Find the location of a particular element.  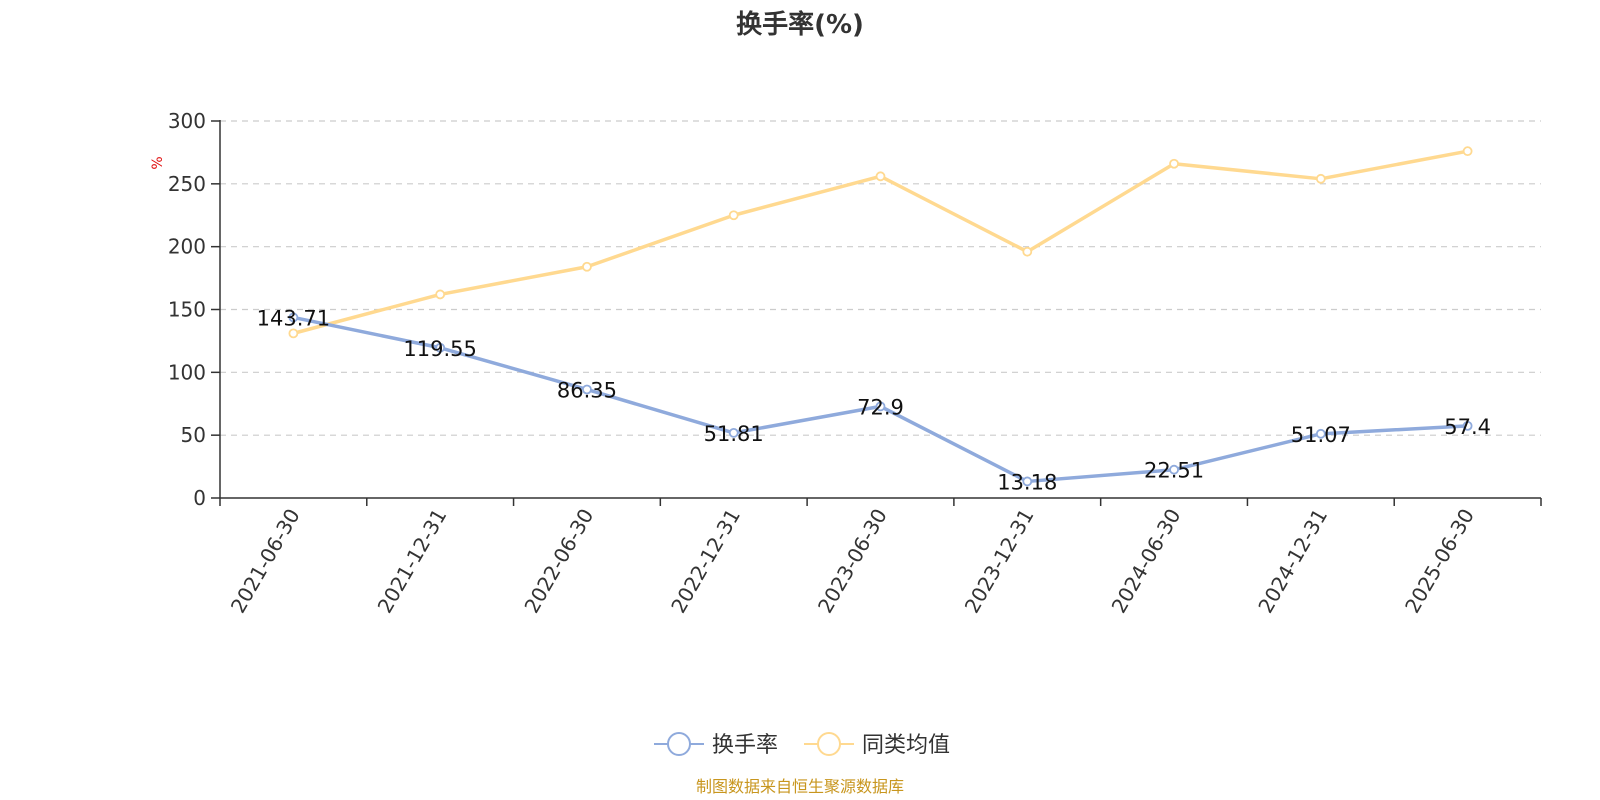

data-label: 51.81 is located at coordinates (734, 434).